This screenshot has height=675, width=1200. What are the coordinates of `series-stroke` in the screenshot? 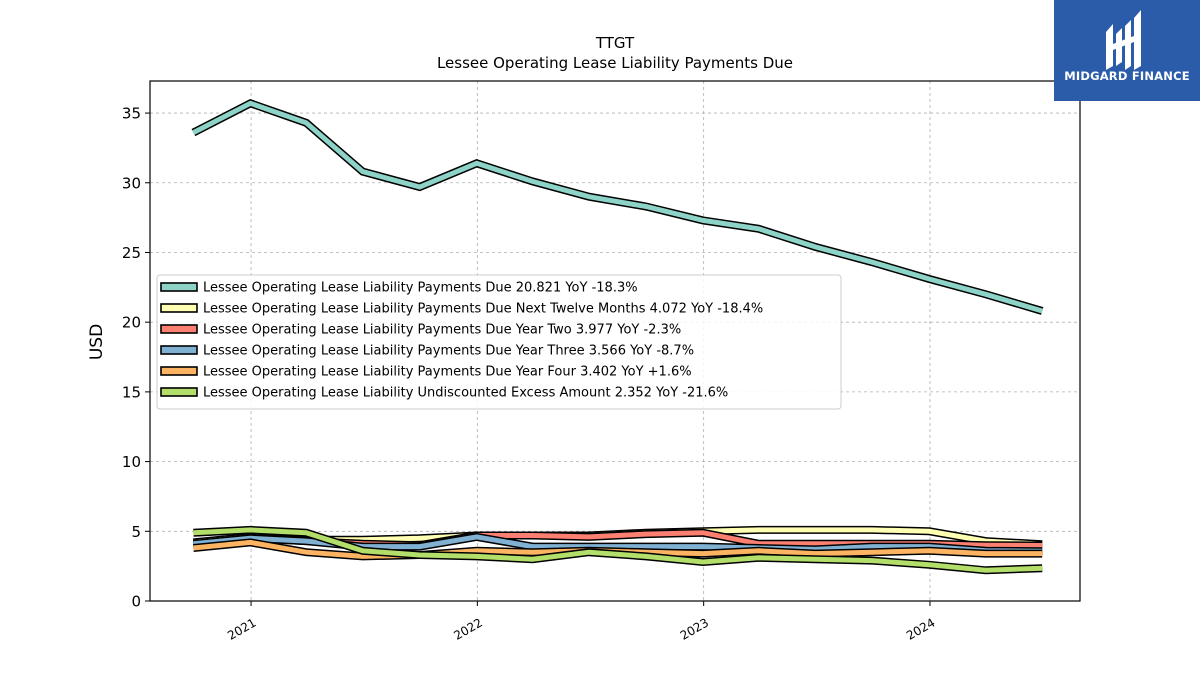 It's located at (618, 550).